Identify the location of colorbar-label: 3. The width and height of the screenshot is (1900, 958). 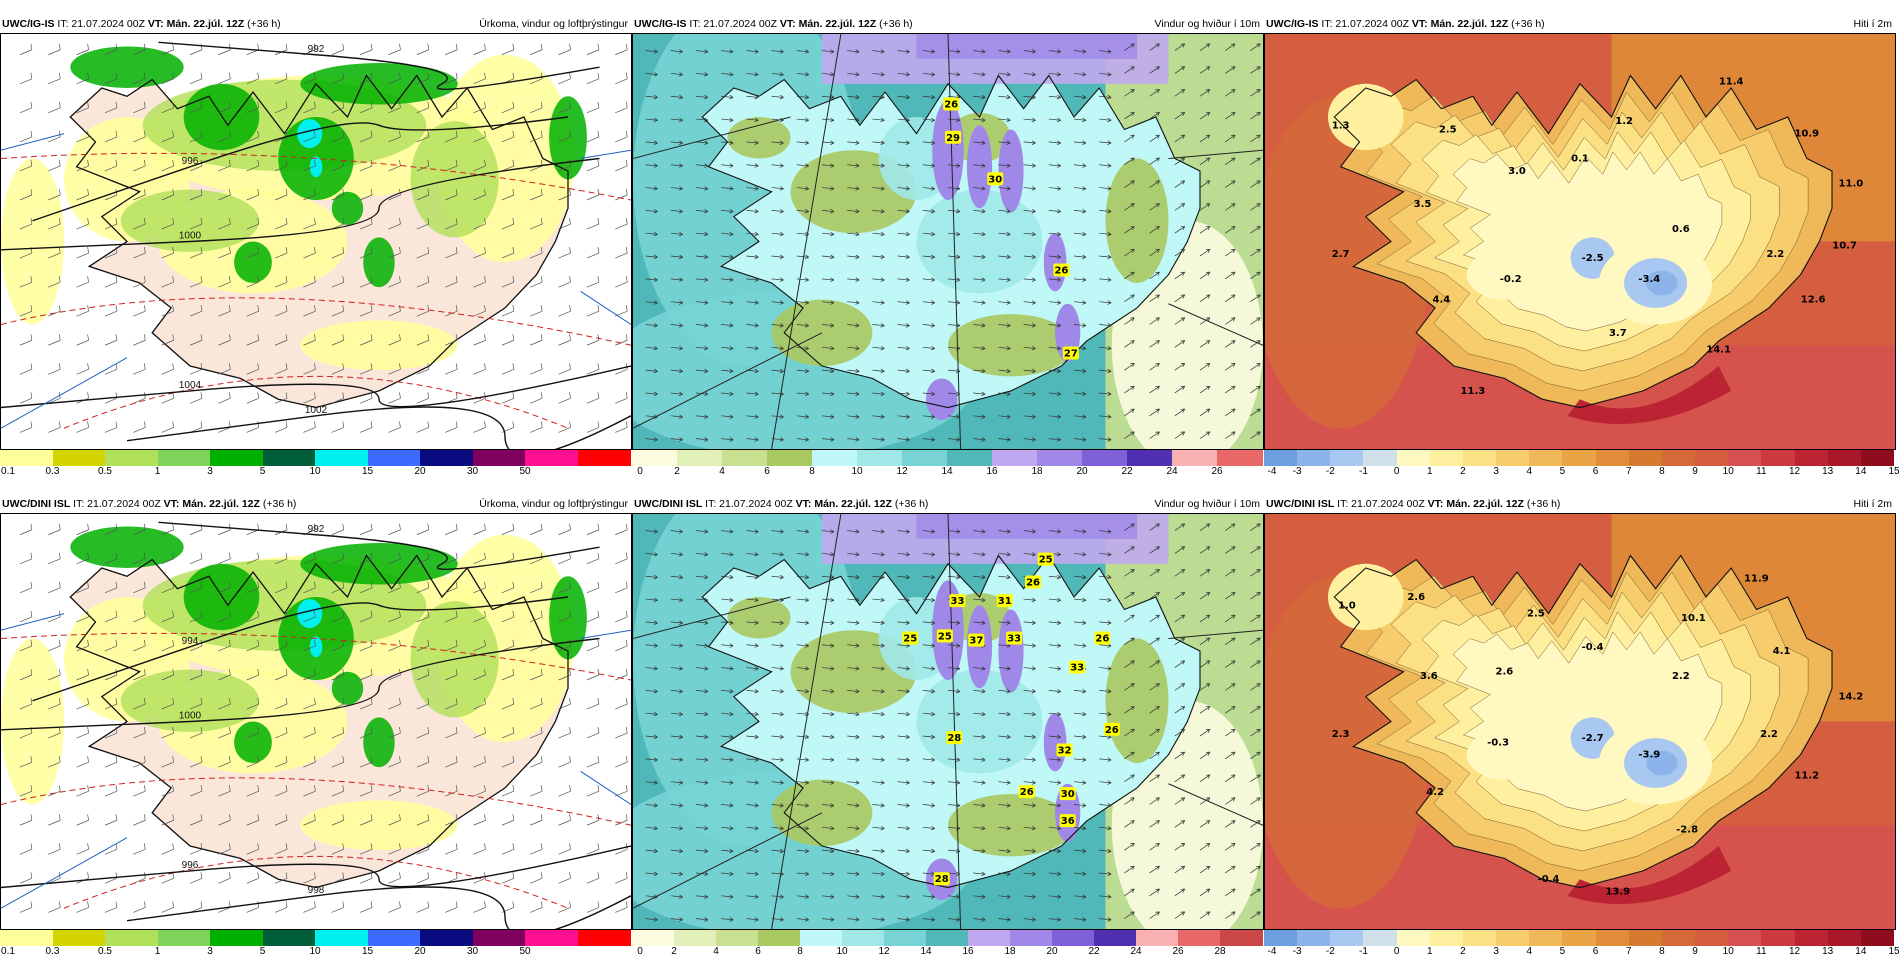
(210, 951).